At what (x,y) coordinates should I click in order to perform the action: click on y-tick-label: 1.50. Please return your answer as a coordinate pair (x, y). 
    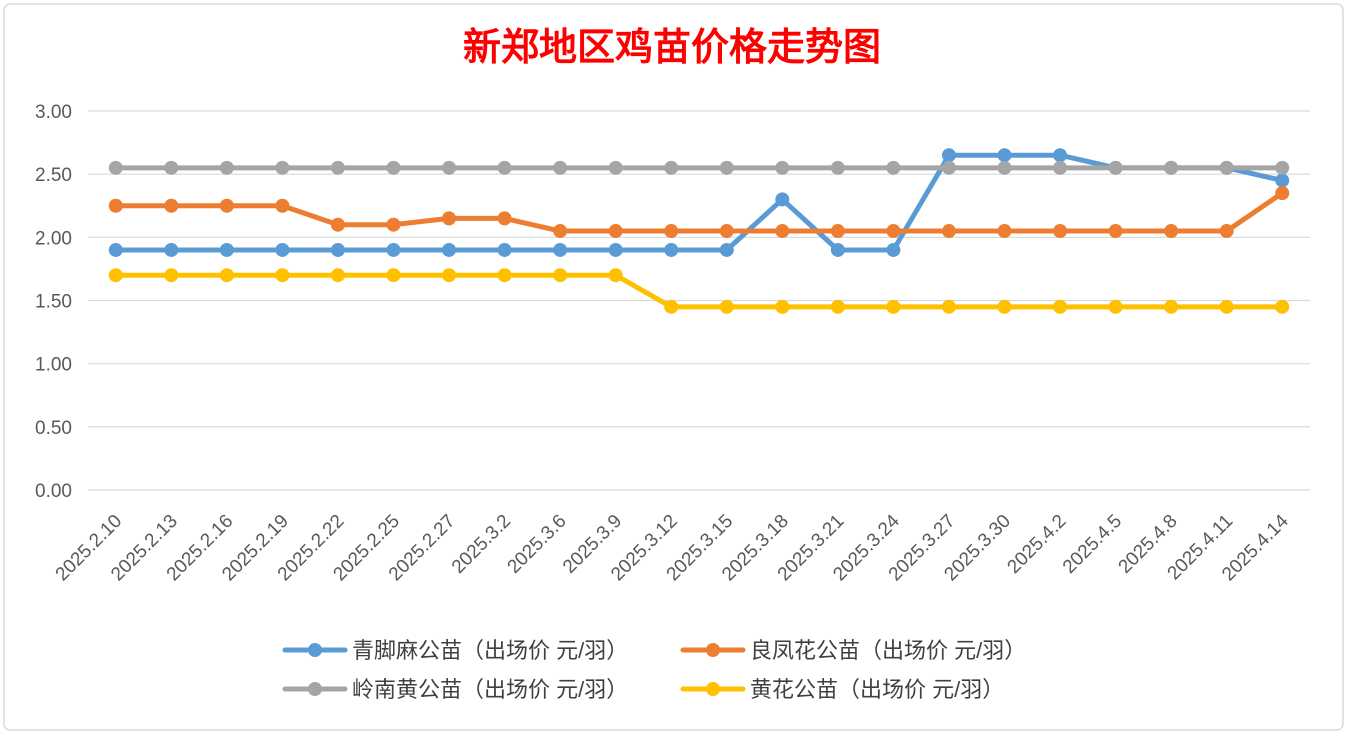
    Looking at the image, I should click on (53, 302).